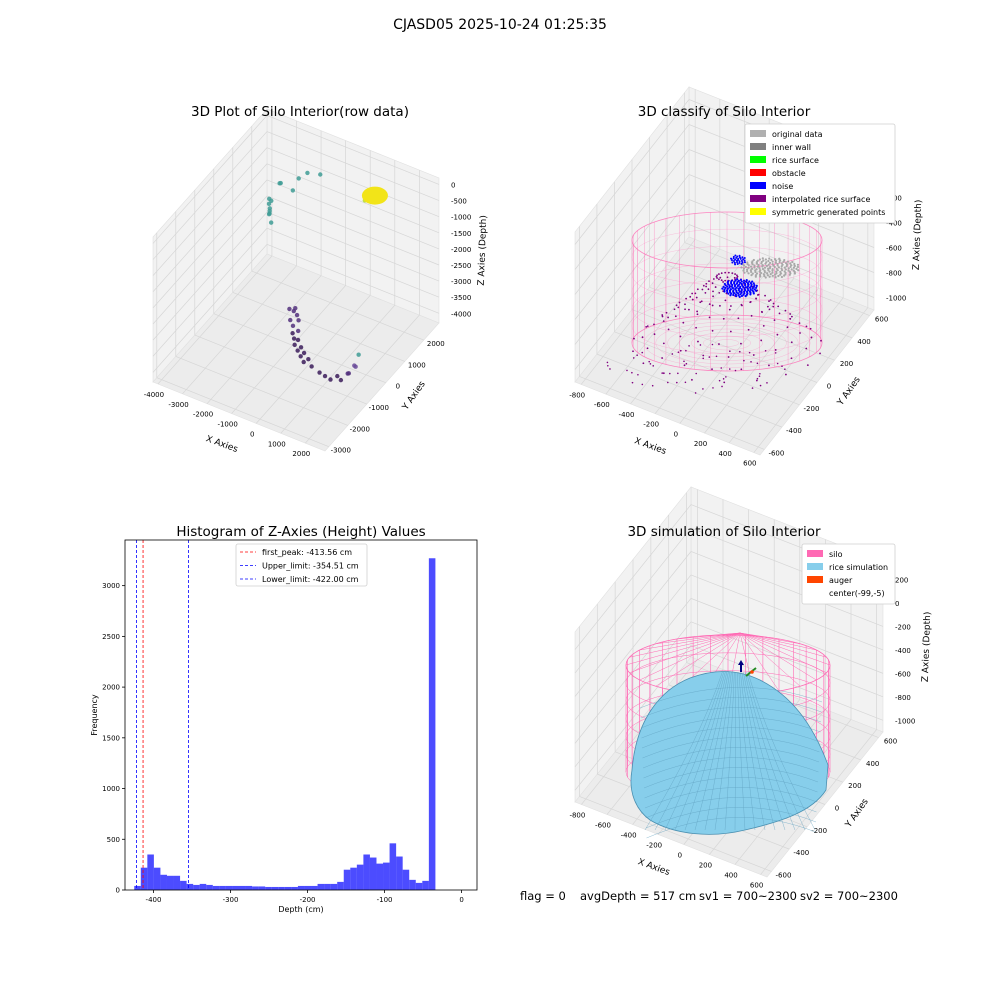  Describe the element at coordinates (795, 160) in the screenshot. I see `classify-legend-label: rice surface` at that location.